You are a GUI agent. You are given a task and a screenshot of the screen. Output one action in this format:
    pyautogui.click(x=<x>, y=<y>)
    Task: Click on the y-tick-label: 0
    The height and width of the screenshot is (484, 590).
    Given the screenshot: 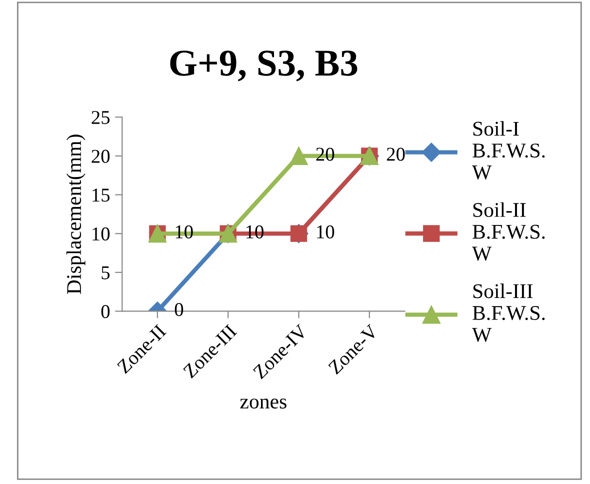 What is the action you would take?
    pyautogui.click(x=105, y=311)
    